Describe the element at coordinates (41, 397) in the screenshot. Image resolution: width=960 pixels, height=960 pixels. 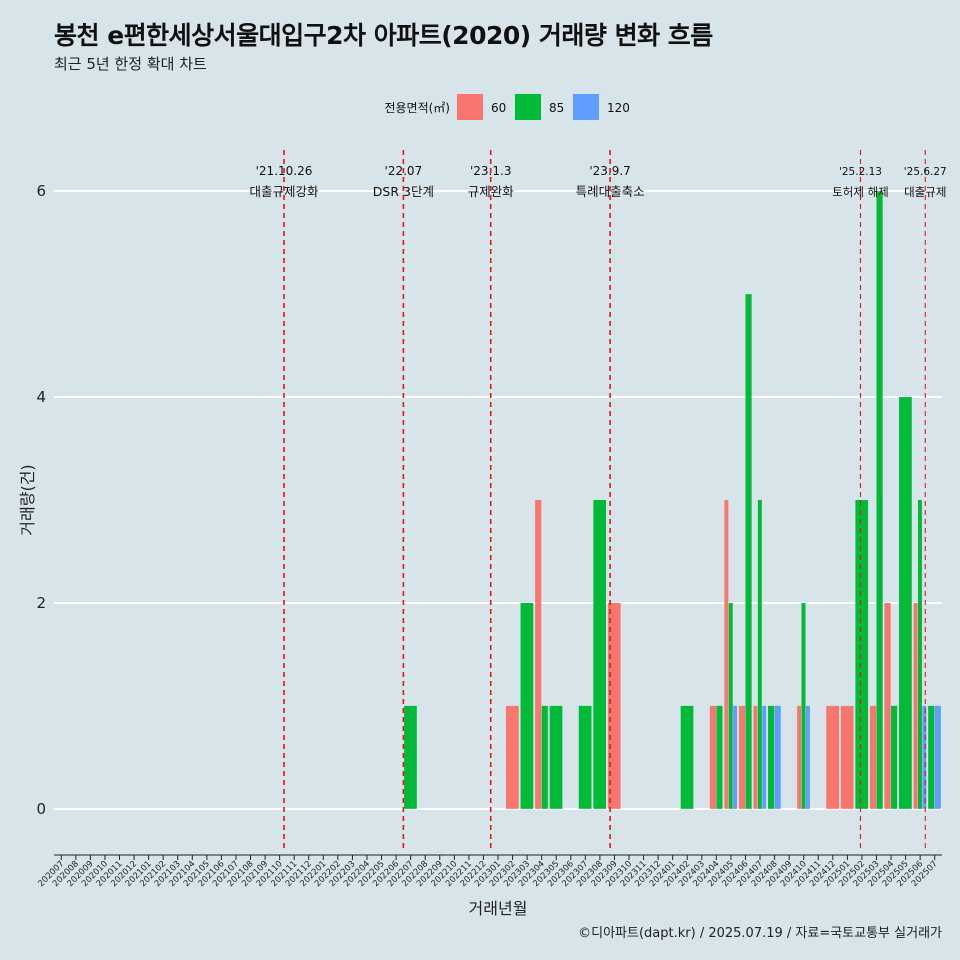
I see `y-tick-label: 4` at that location.